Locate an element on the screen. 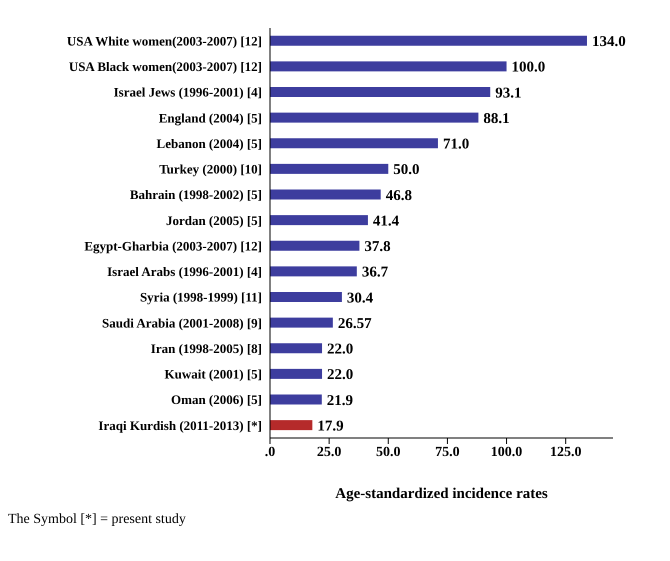 This screenshot has height=561, width=670. x-tick-label: 75.0 is located at coordinates (447, 452).